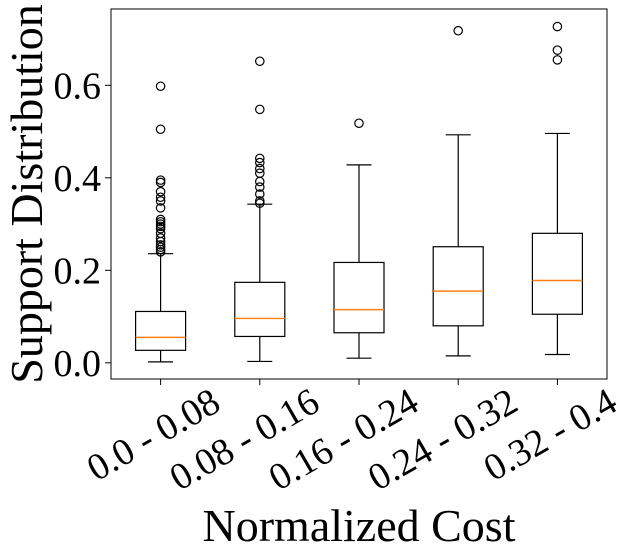 This screenshot has width=638, height=559. Describe the element at coordinates (78, 179) in the screenshot. I see `y-tick-label: 0.4` at that location.